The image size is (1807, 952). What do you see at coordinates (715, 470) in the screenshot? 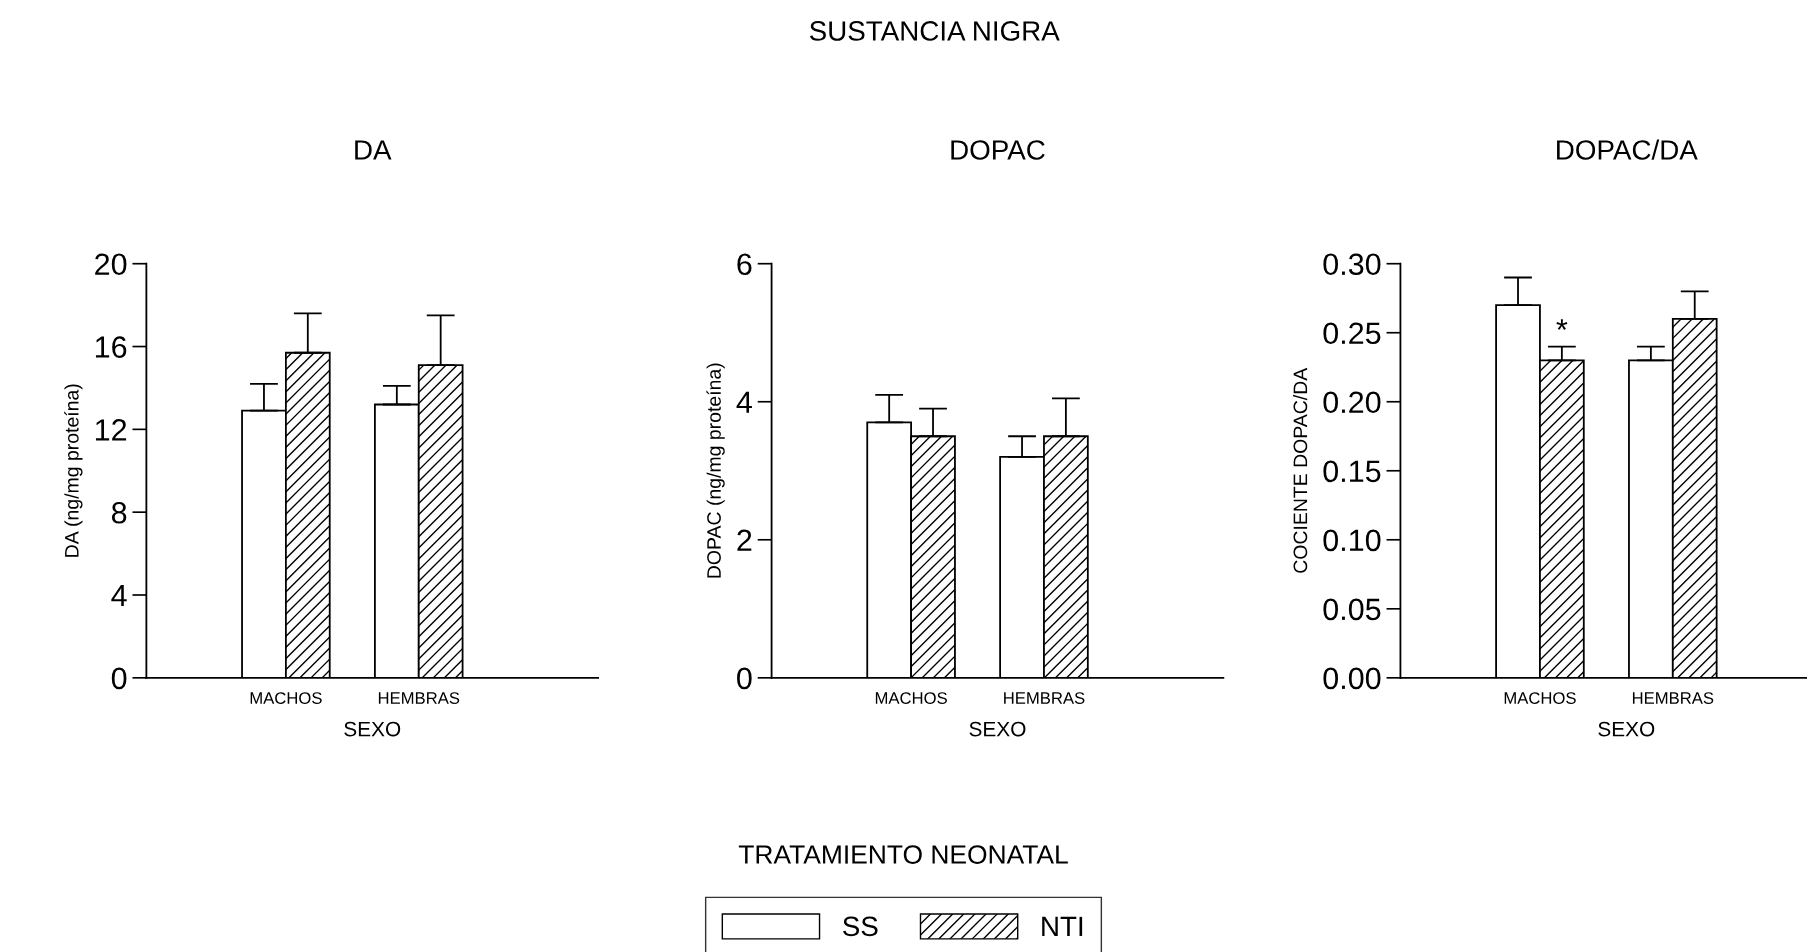
I see `y-axis-title: DOPAC (ng/mg proteína)` at bounding box center [715, 470].